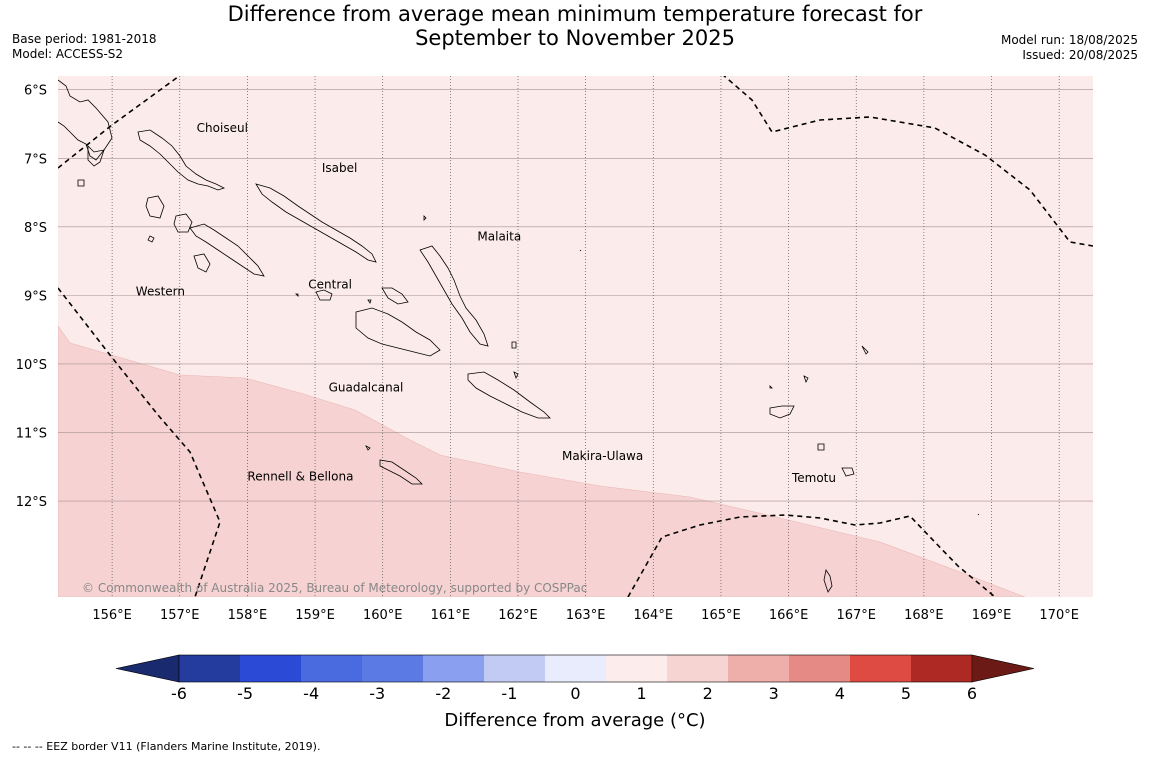 Image resolution: width=1150 pixels, height=758 pixels. I want to click on lon-tick-label: 156°E, so click(112, 615).